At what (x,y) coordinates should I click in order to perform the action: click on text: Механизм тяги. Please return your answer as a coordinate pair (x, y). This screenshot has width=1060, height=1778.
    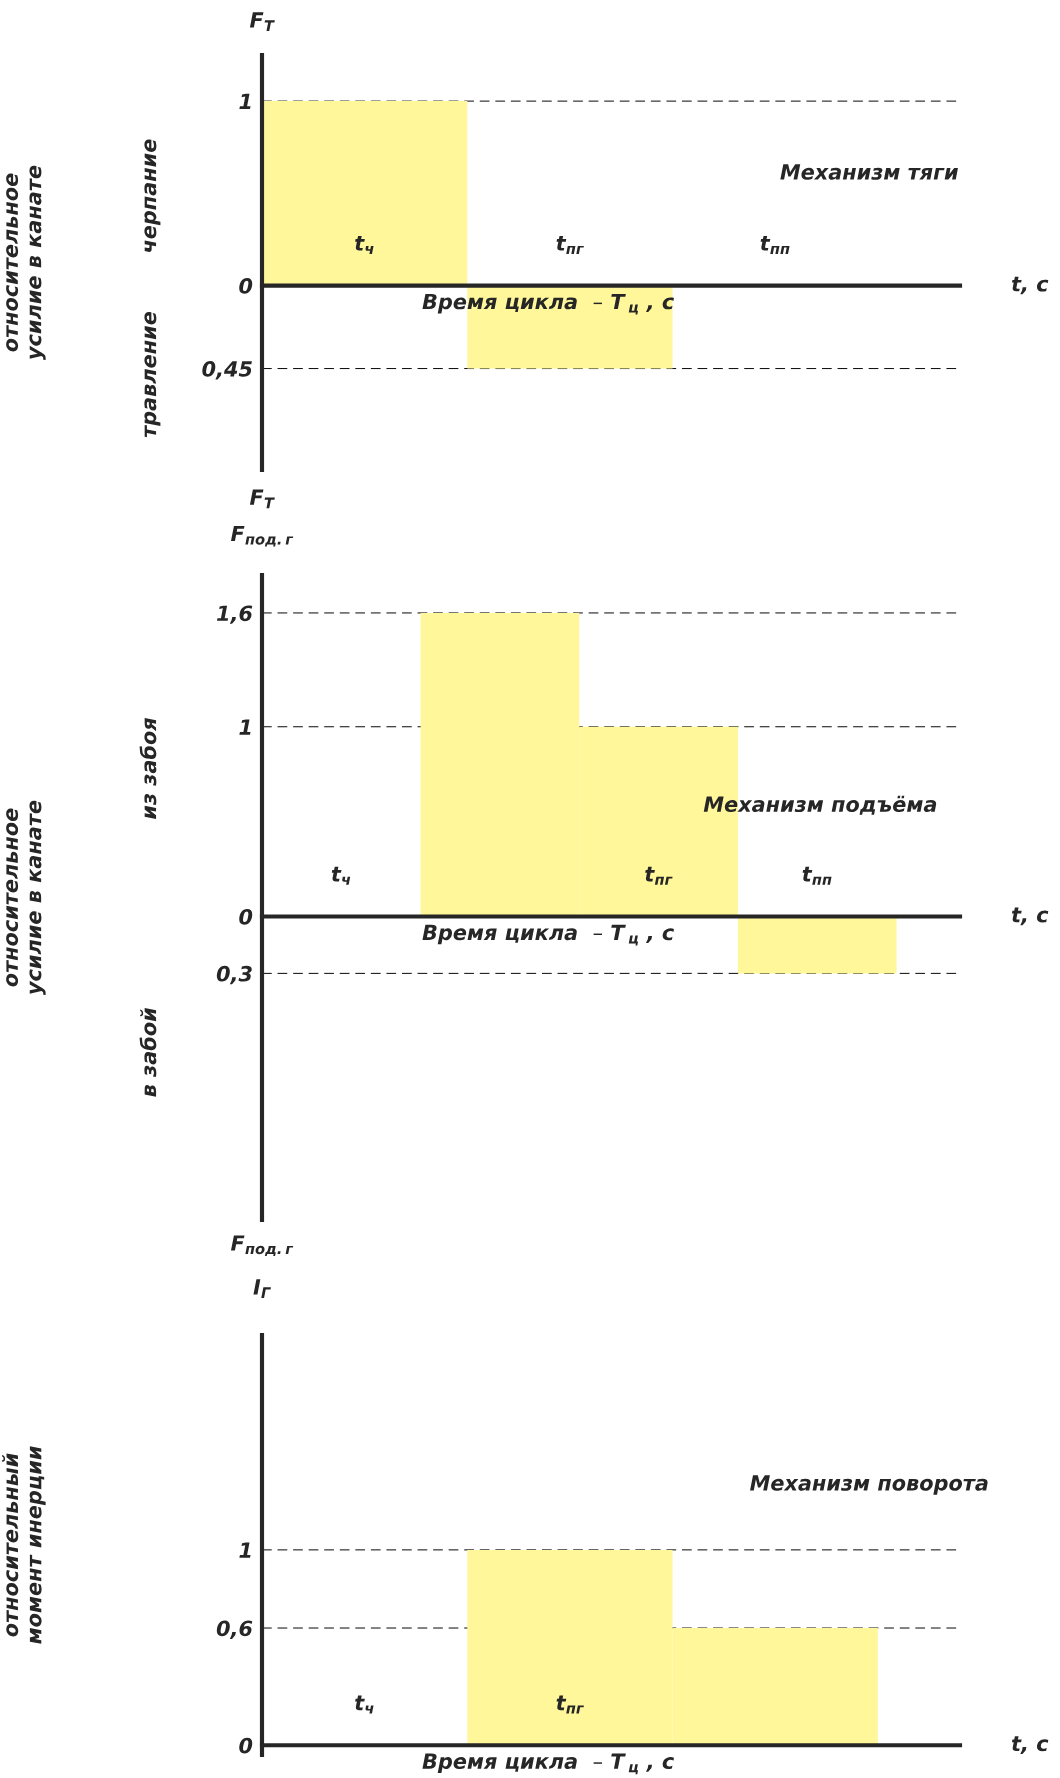
    Looking at the image, I should click on (869, 172).